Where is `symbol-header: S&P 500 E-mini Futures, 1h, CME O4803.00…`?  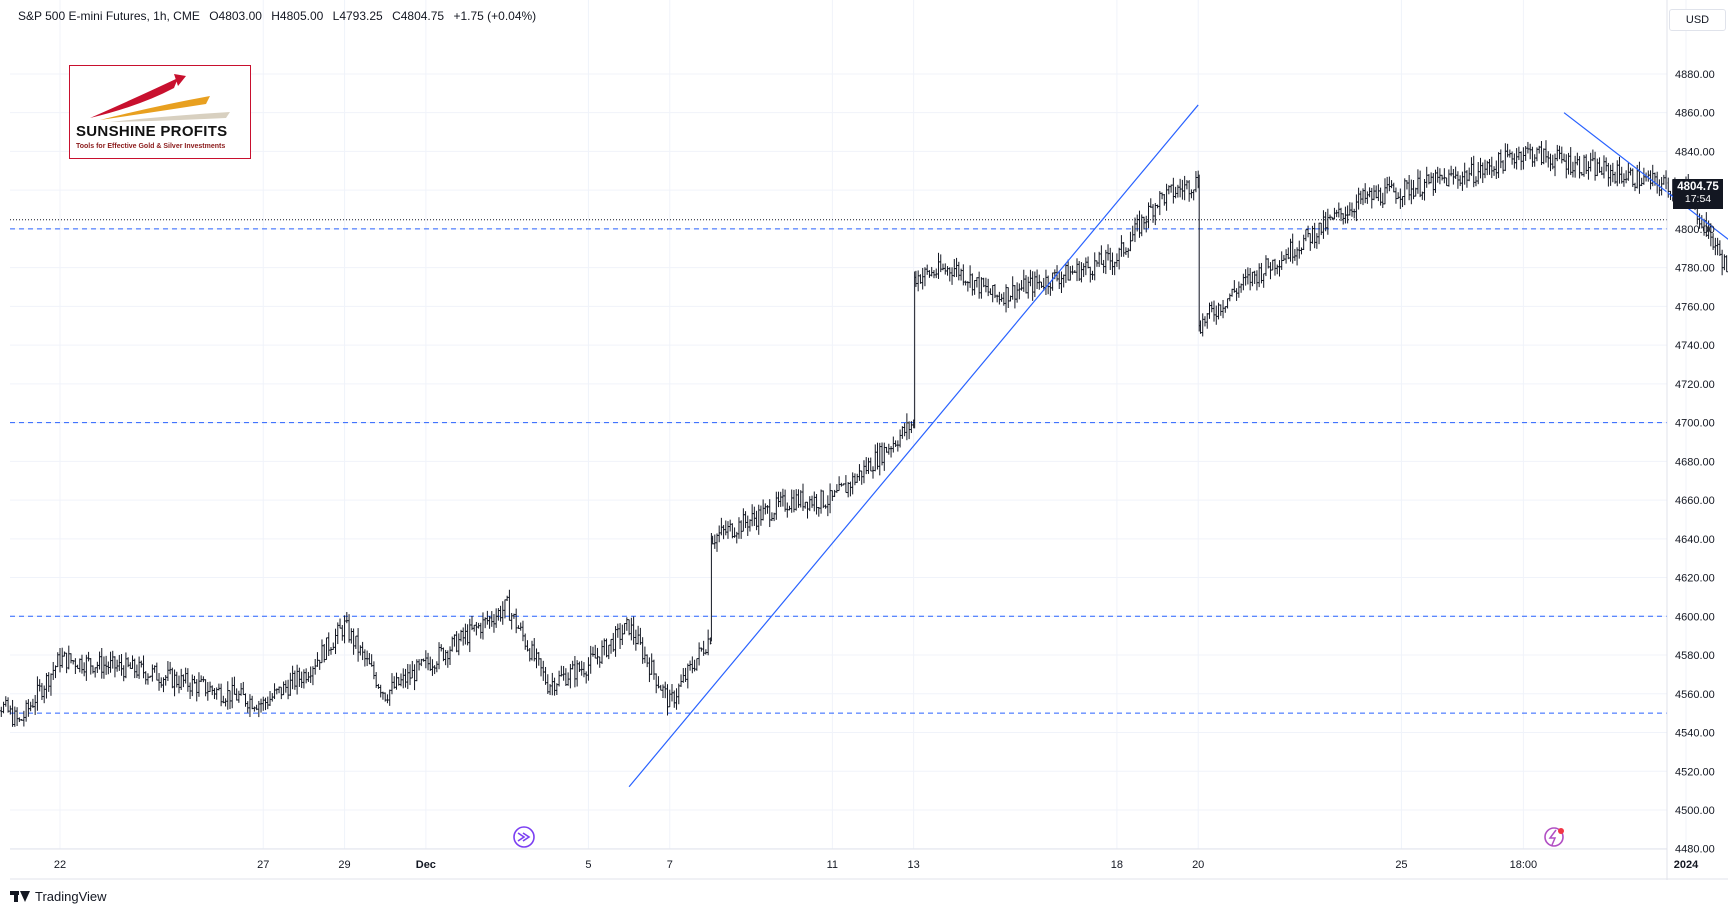 symbol-header: S&P 500 E-mini Futures, 1h, CME O4803.00… is located at coordinates (280, 16).